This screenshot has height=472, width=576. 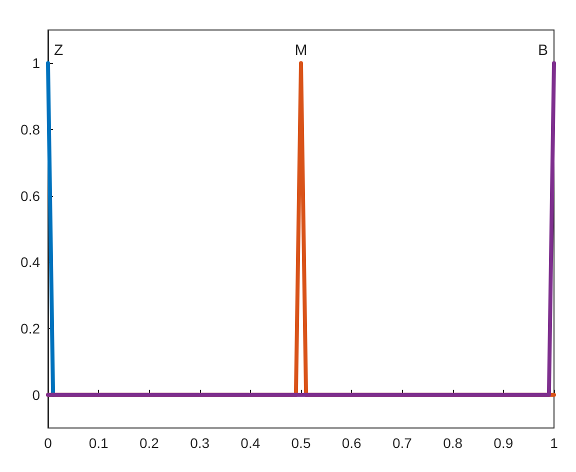 I want to click on x-tick-label: 0.9, so click(x=504, y=443).